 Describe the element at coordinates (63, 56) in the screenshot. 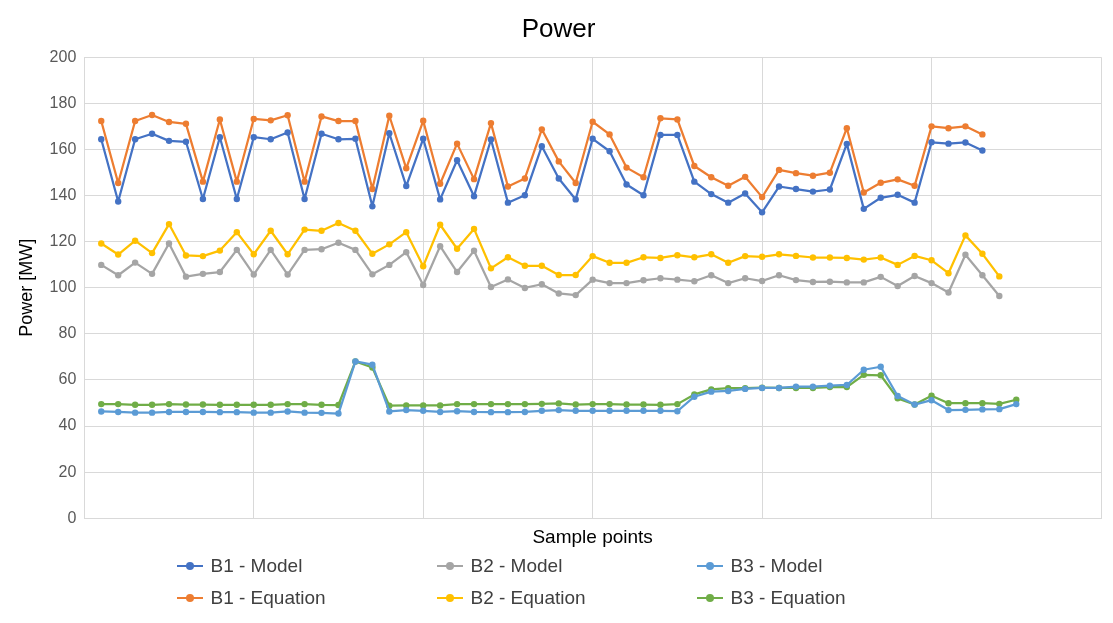

I see `y-tick-label: 200` at that location.